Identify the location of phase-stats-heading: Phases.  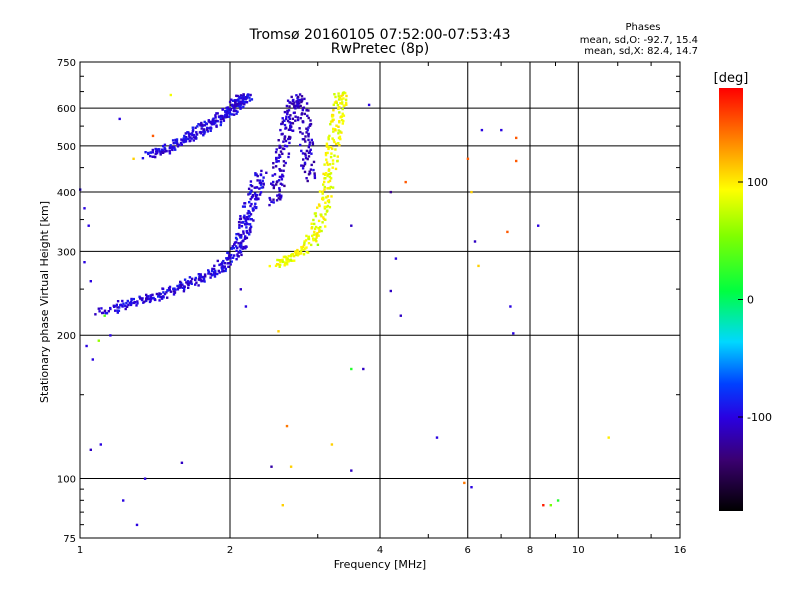
(642, 27).